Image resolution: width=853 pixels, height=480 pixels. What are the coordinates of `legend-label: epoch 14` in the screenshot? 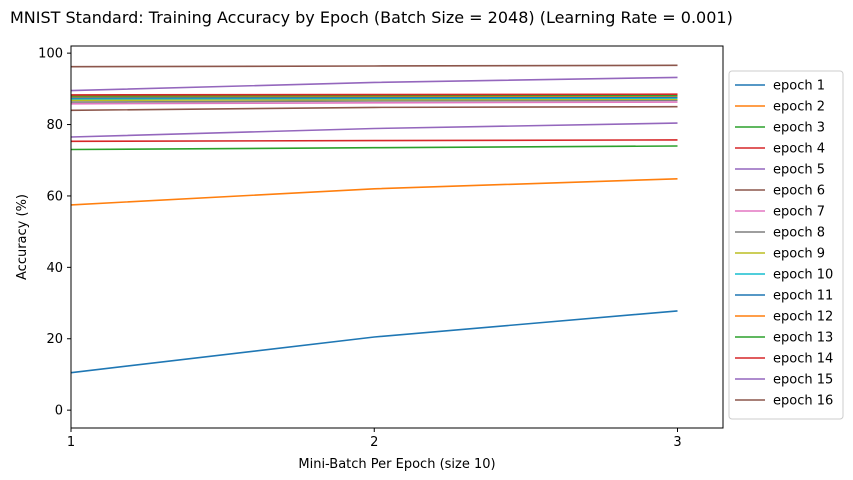 It's located at (803, 359).